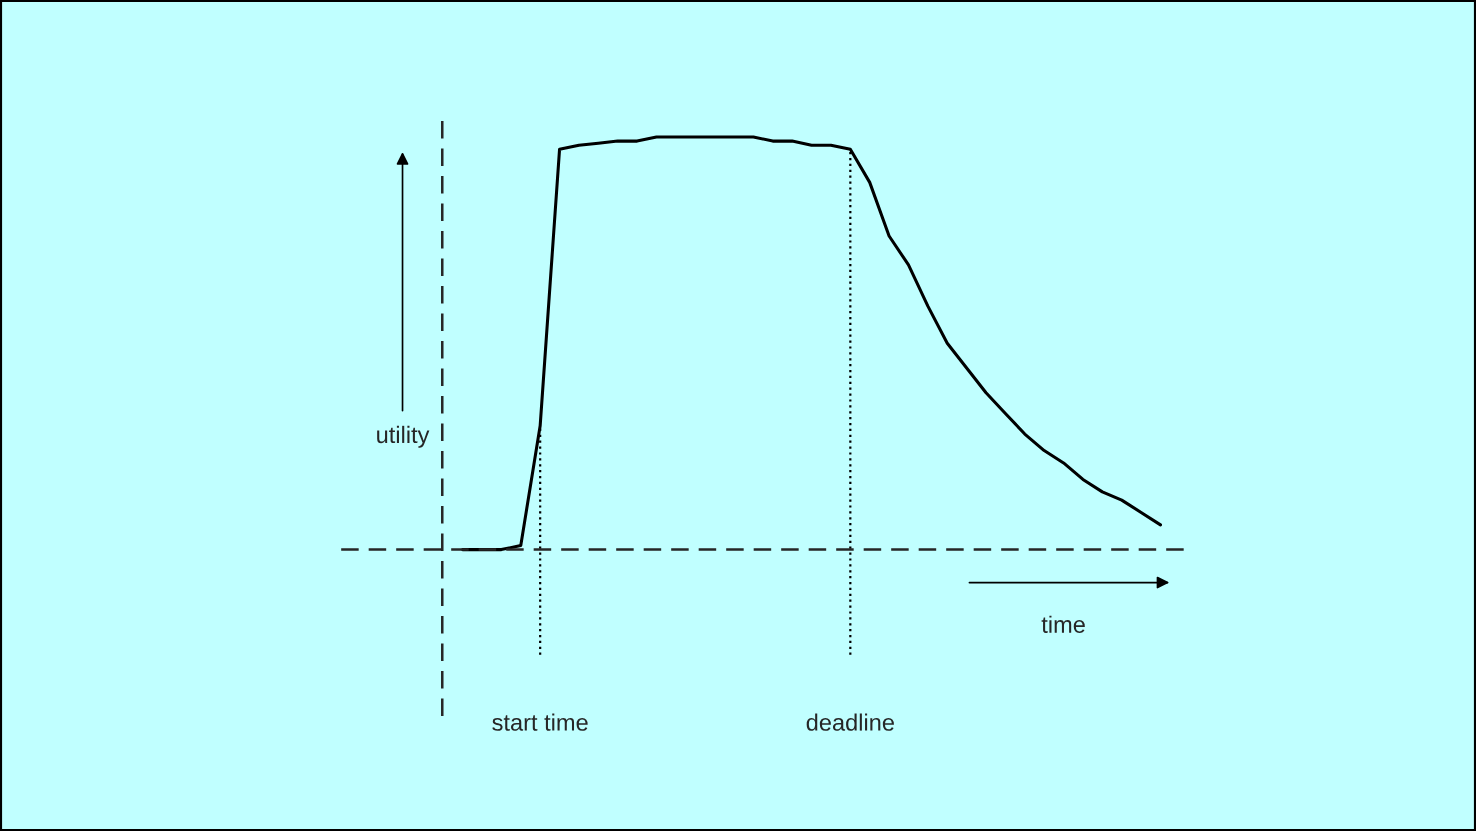  I want to click on x-axis-title: time, so click(1063, 624).